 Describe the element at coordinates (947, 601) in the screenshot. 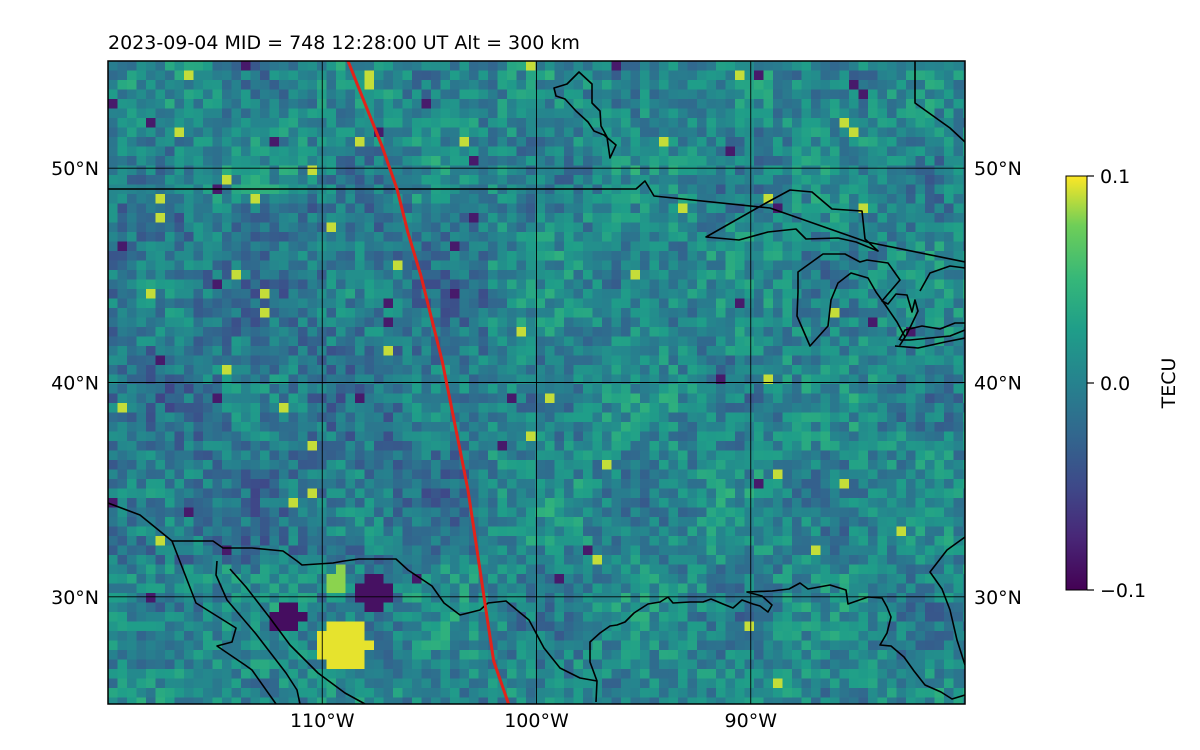

I see `atlantic-coast` at that location.